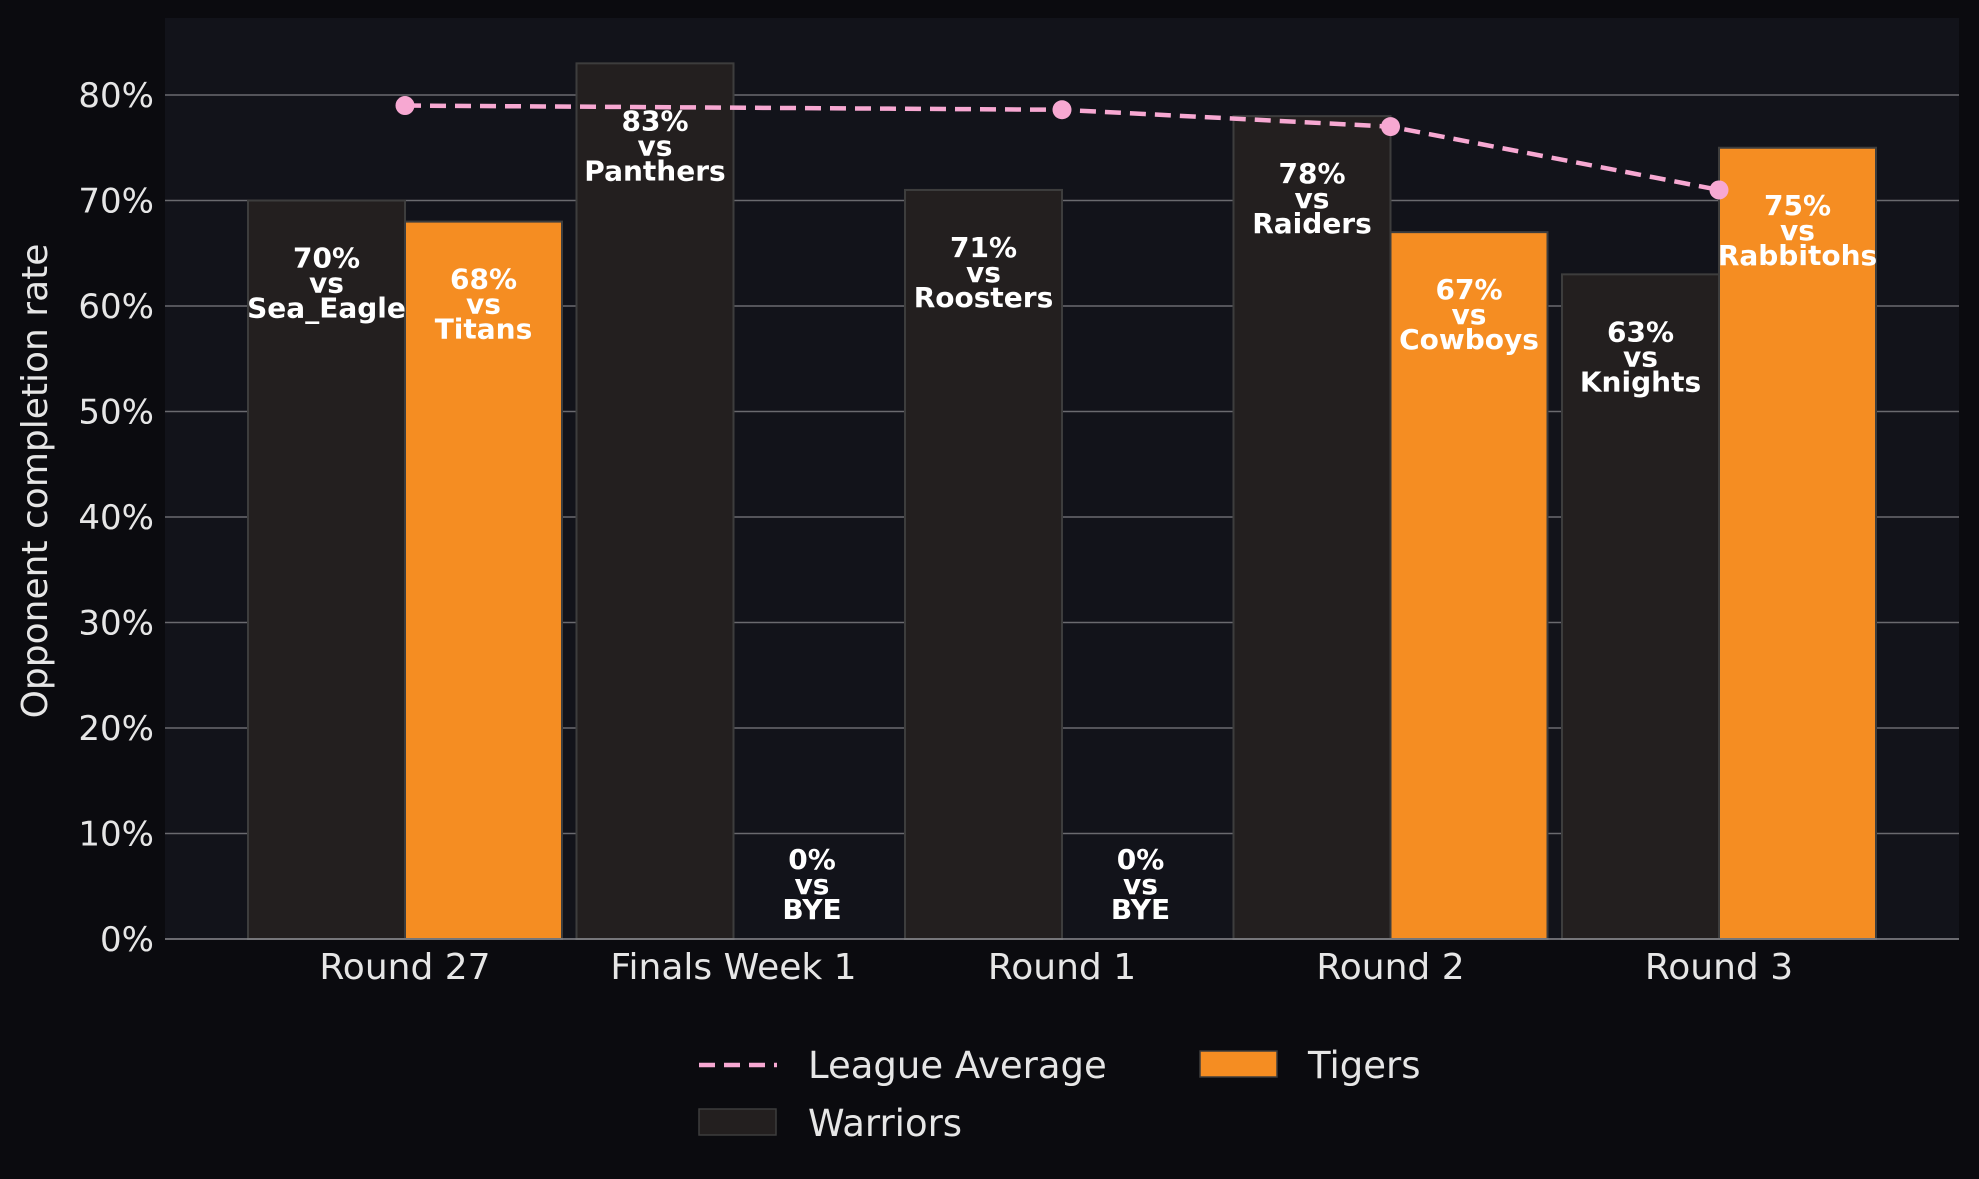 The height and width of the screenshot is (1179, 1979). What do you see at coordinates (1312, 223) in the screenshot?
I see `bar-value-label: Raiders` at bounding box center [1312, 223].